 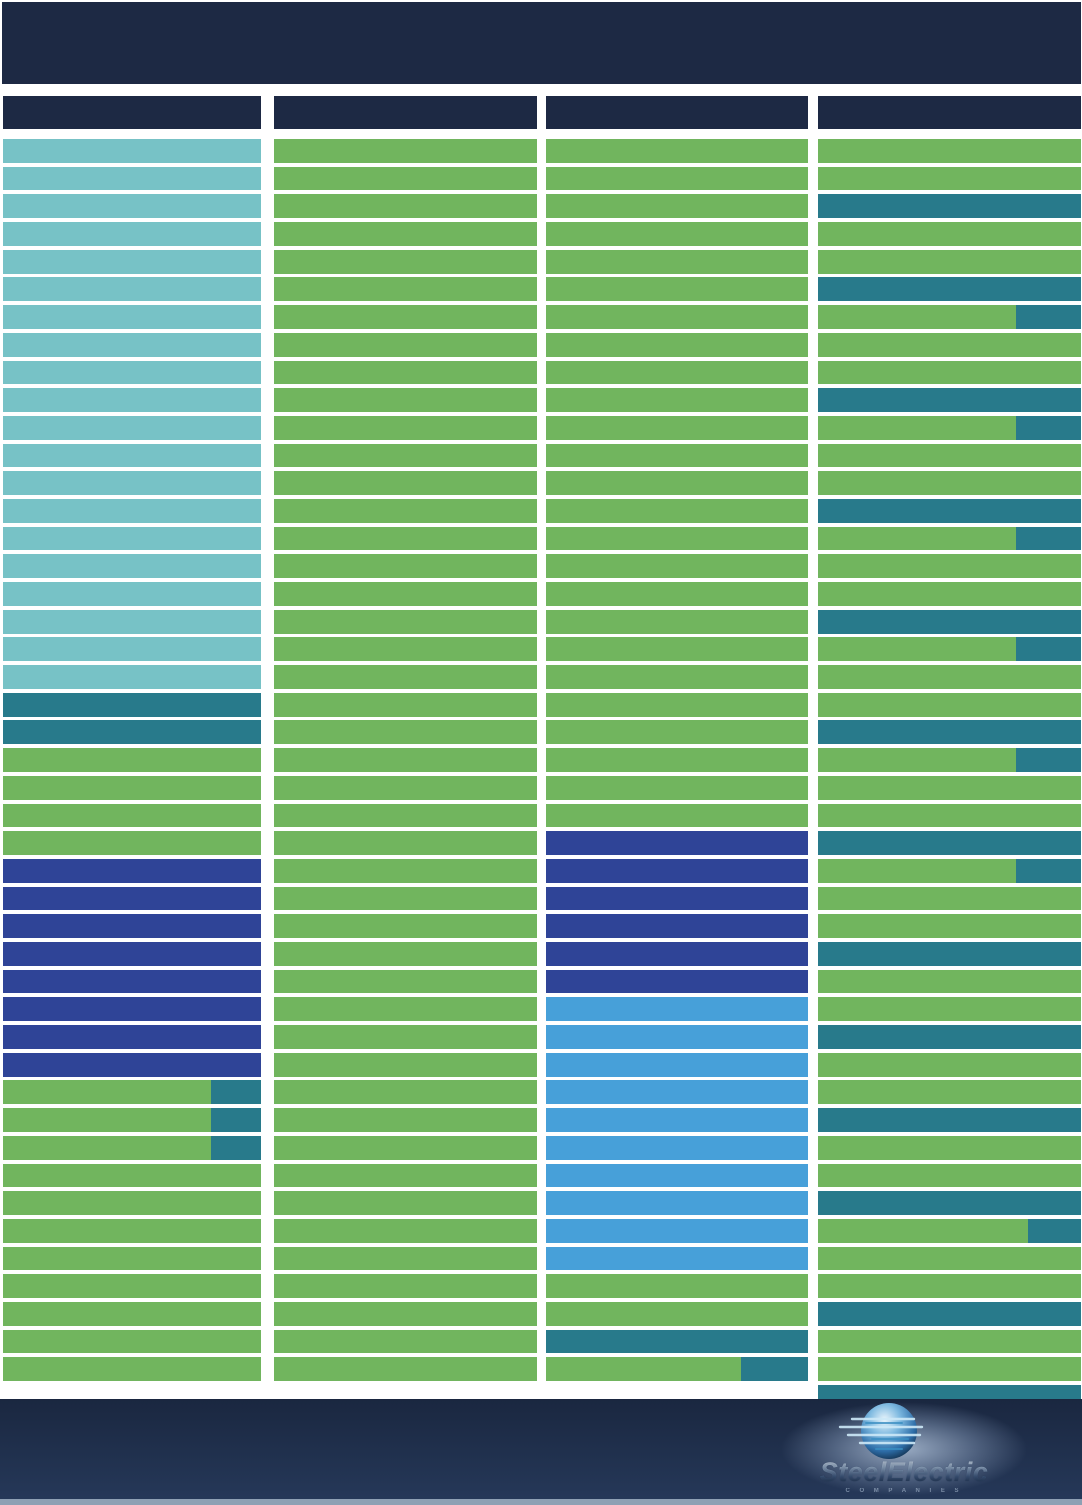 I want to click on footer-bottom-strip, so click(x=541, y=1502).